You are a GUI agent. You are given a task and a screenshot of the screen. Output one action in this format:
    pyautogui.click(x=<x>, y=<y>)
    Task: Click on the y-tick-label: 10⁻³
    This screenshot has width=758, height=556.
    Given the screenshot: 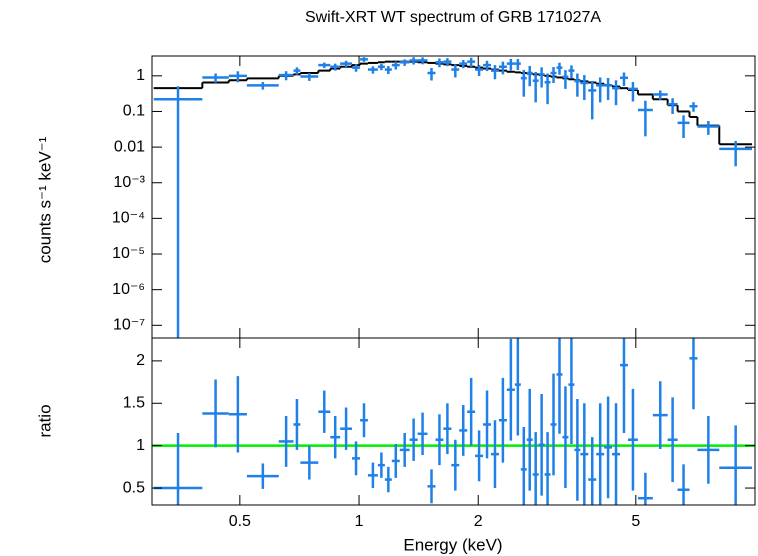 What is the action you would take?
    pyautogui.click(x=129, y=182)
    